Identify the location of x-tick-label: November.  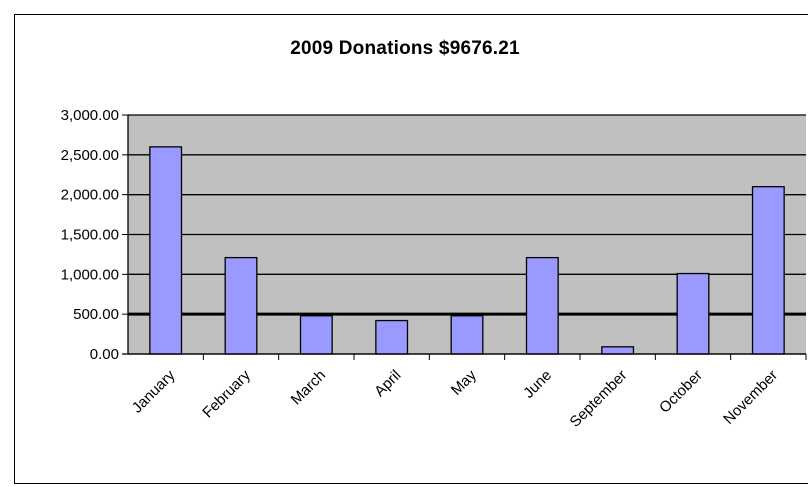
(750, 397).